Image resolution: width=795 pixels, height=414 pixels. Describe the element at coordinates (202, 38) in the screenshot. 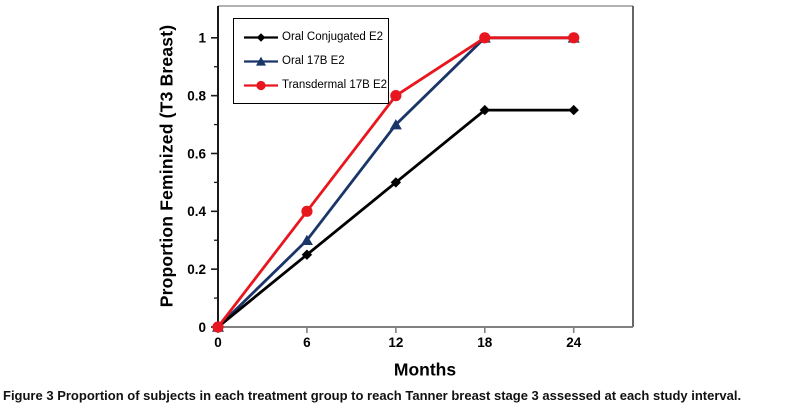

I see `y-tick-label-1: 1` at that location.